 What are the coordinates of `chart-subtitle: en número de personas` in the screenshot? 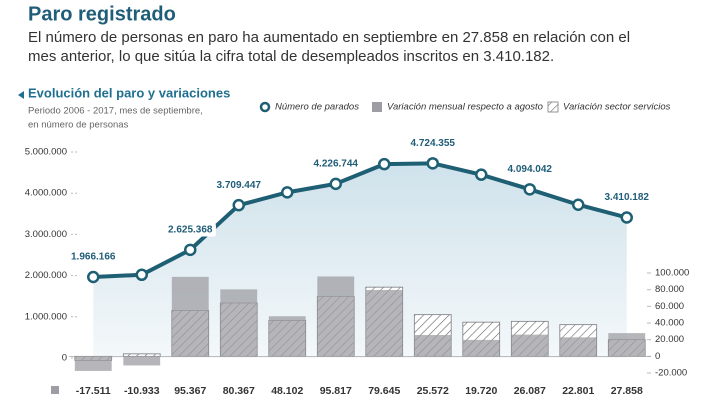 It's located at (78, 125).